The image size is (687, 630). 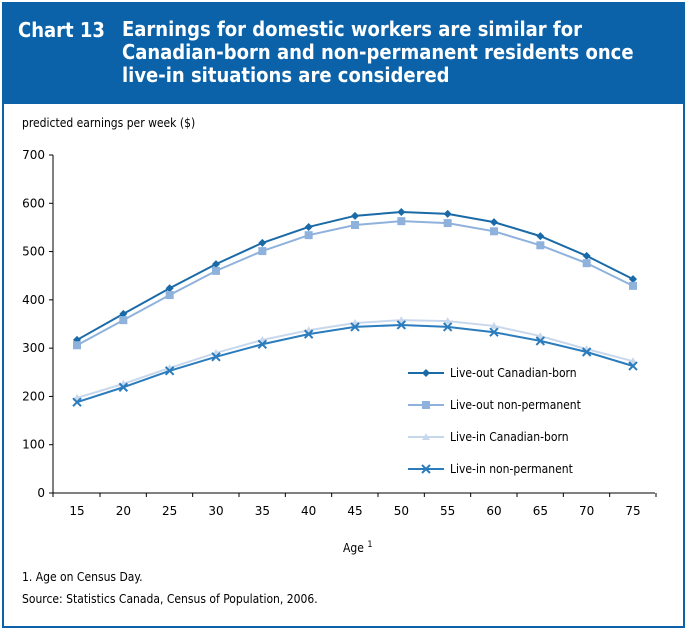 I want to click on legend-label: Live-in Canadian-born, so click(x=509, y=437).